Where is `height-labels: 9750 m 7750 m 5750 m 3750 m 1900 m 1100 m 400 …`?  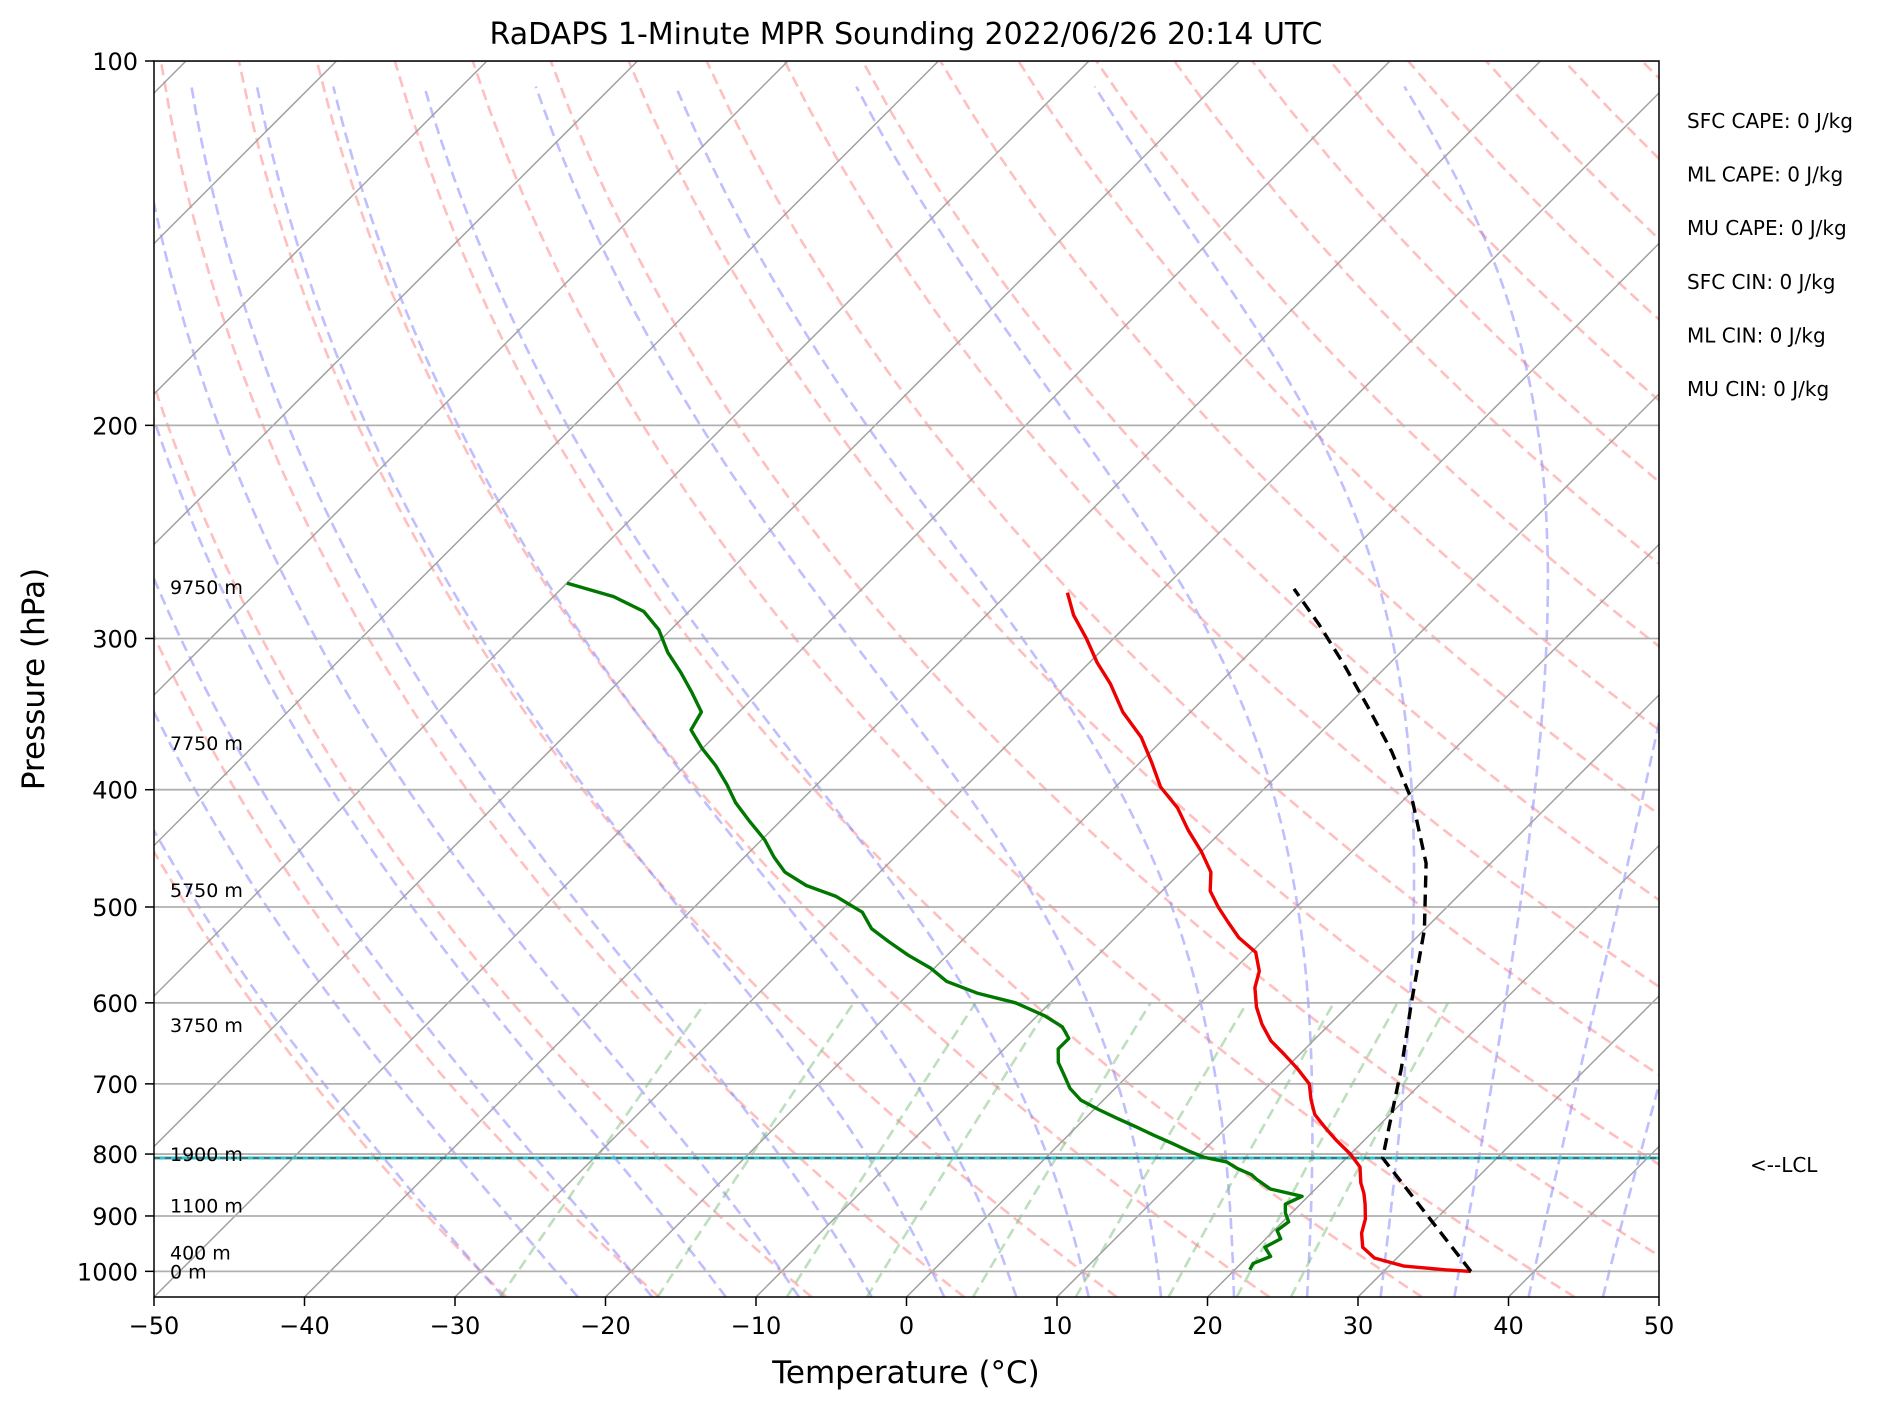
height-labels: 9750 m 7750 m 5750 m 3750 m 1900 m 1100 m 400 … is located at coordinates (206, 930).